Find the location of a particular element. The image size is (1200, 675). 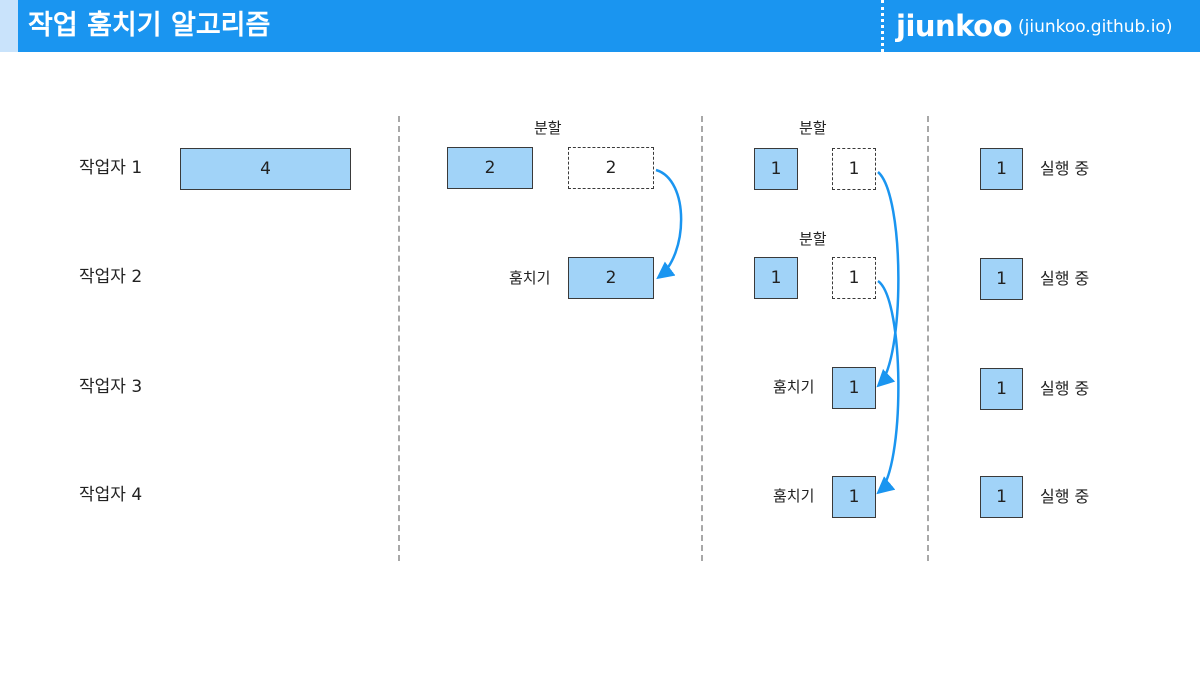

stage3-worker3-steal-label: 훔치기 is located at coordinates (794, 387).